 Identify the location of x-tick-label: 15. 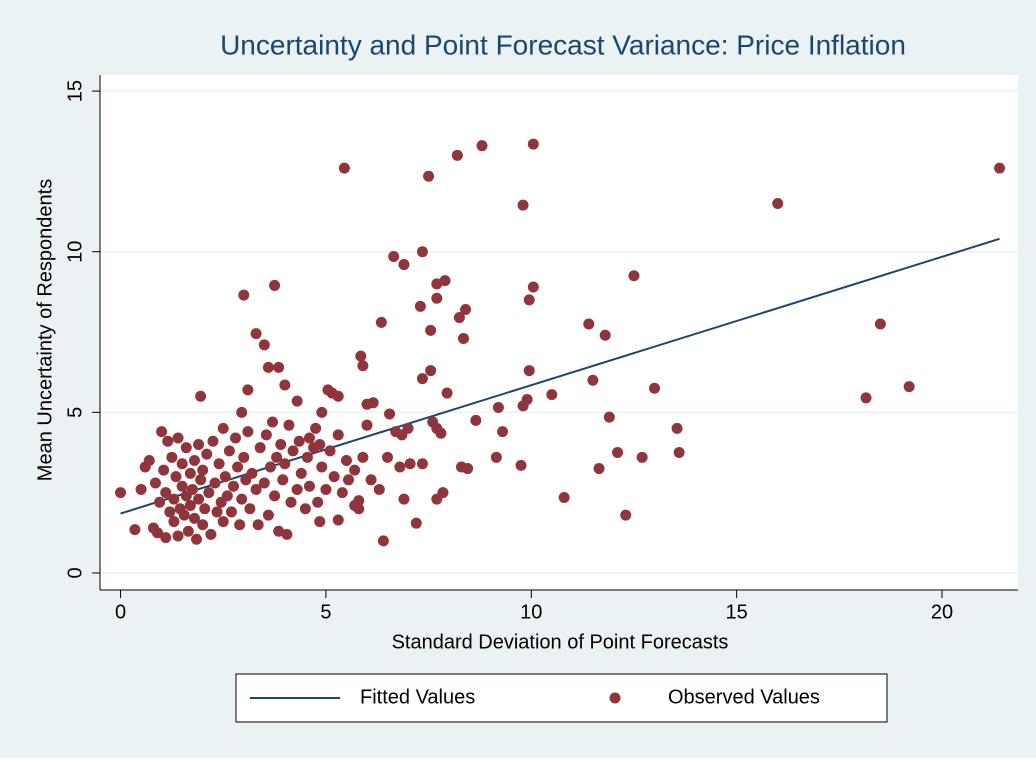
(737, 612).